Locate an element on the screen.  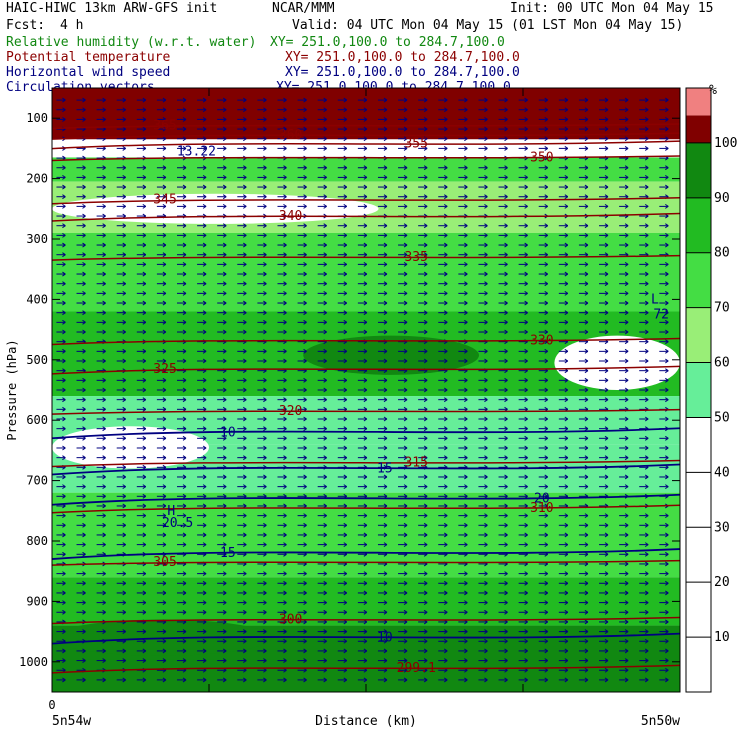
chart-annotation: 13.22 is located at coordinates (196, 151).